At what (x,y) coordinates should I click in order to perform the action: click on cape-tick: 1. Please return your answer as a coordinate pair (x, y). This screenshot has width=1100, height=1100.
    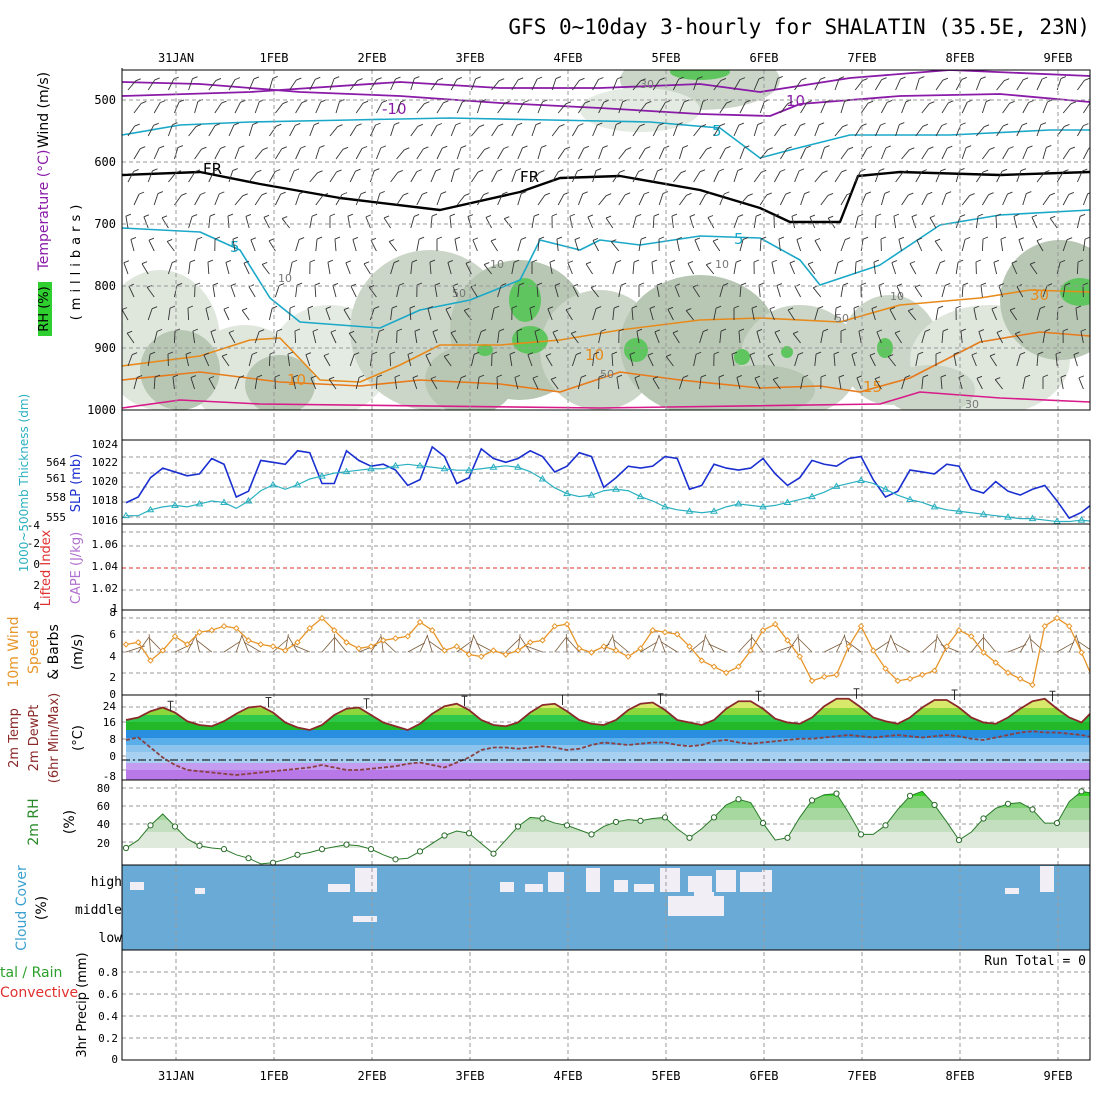
    Looking at the image, I should click on (114, 608).